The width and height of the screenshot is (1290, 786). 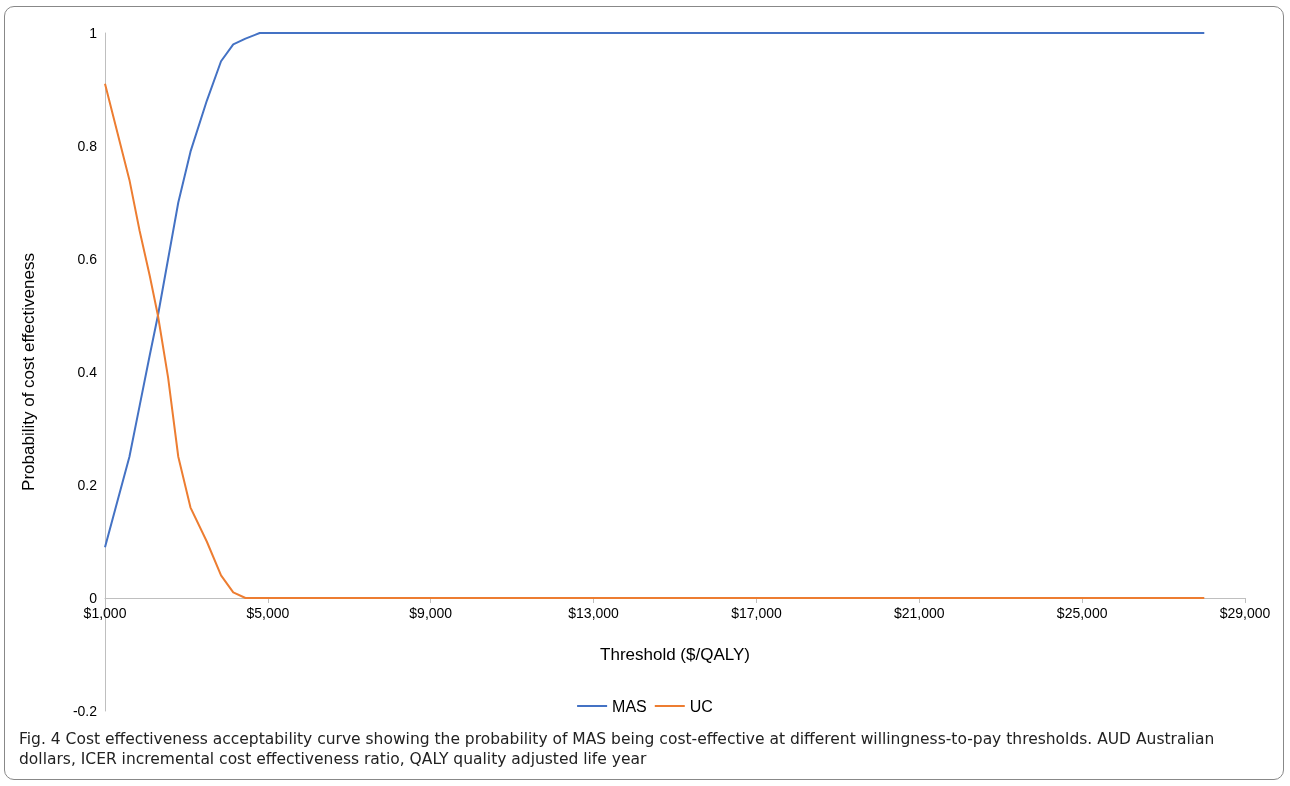 What do you see at coordinates (629, 706) in the screenshot?
I see `legend-label: MAS` at bounding box center [629, 706].